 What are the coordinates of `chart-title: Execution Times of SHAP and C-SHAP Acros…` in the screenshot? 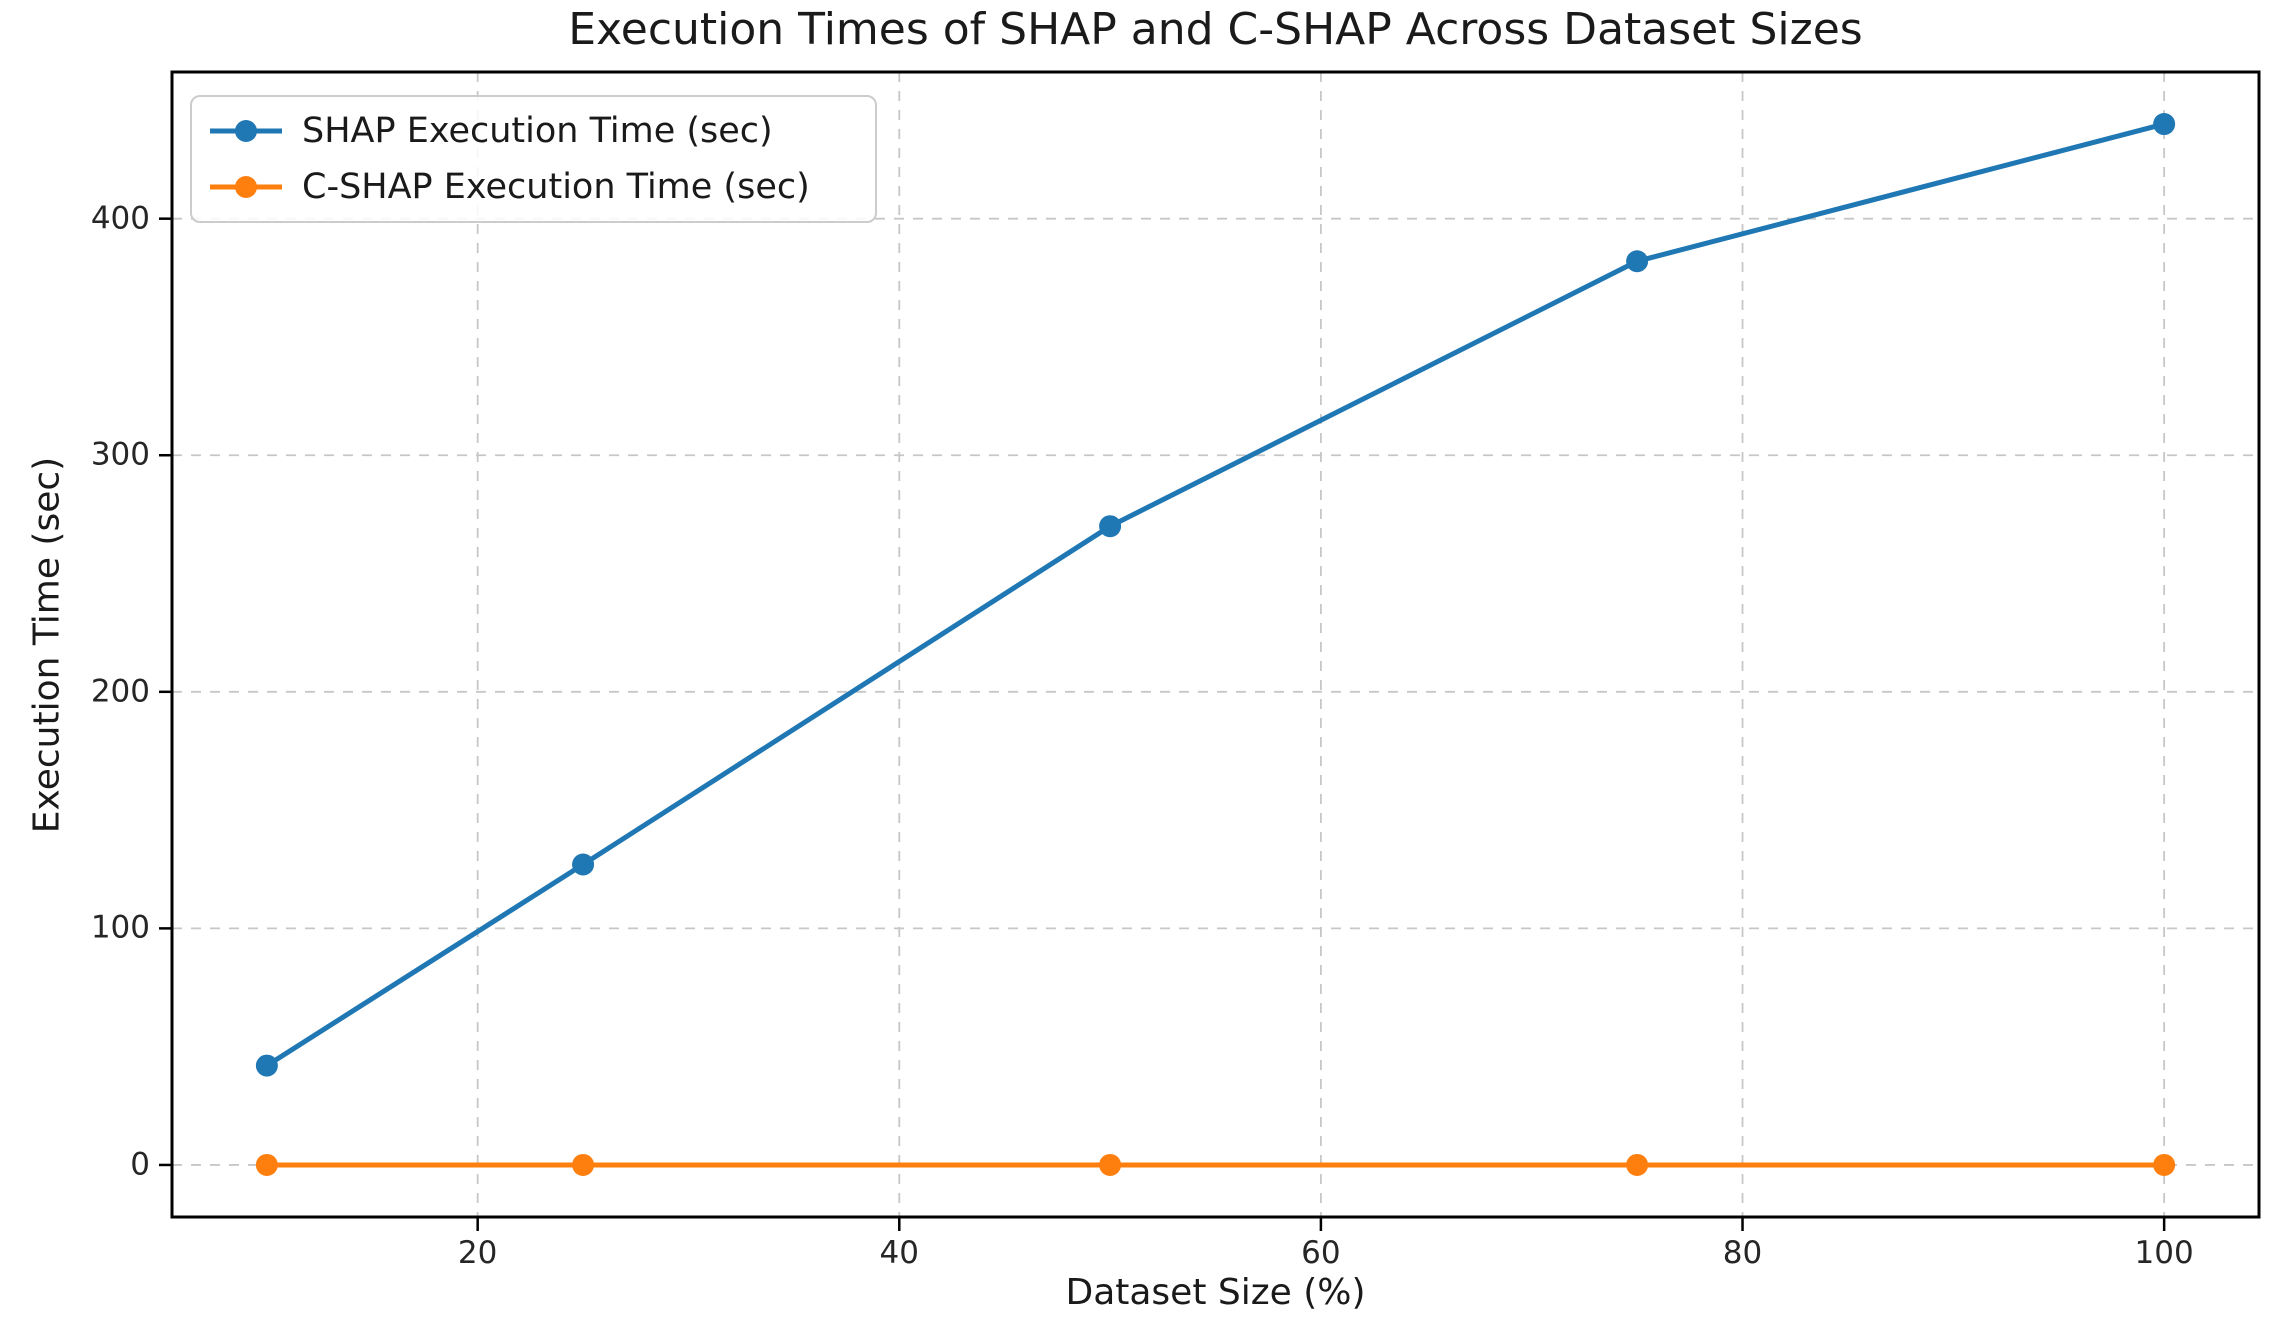 It's located at (1215, 29).